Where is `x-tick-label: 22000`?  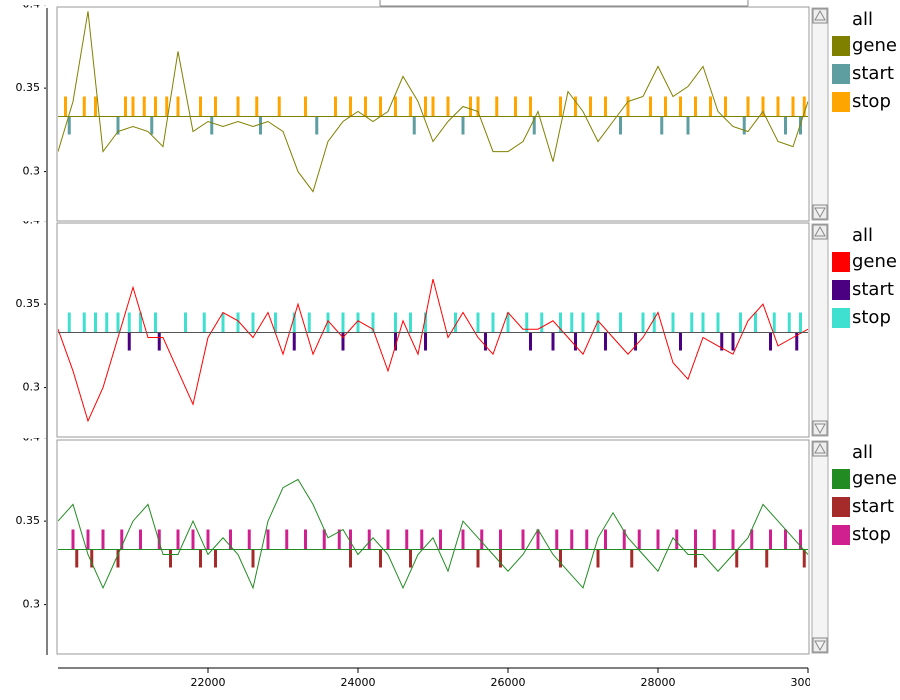 x-tick-label: 22000 is located at coordinates (208, 682).